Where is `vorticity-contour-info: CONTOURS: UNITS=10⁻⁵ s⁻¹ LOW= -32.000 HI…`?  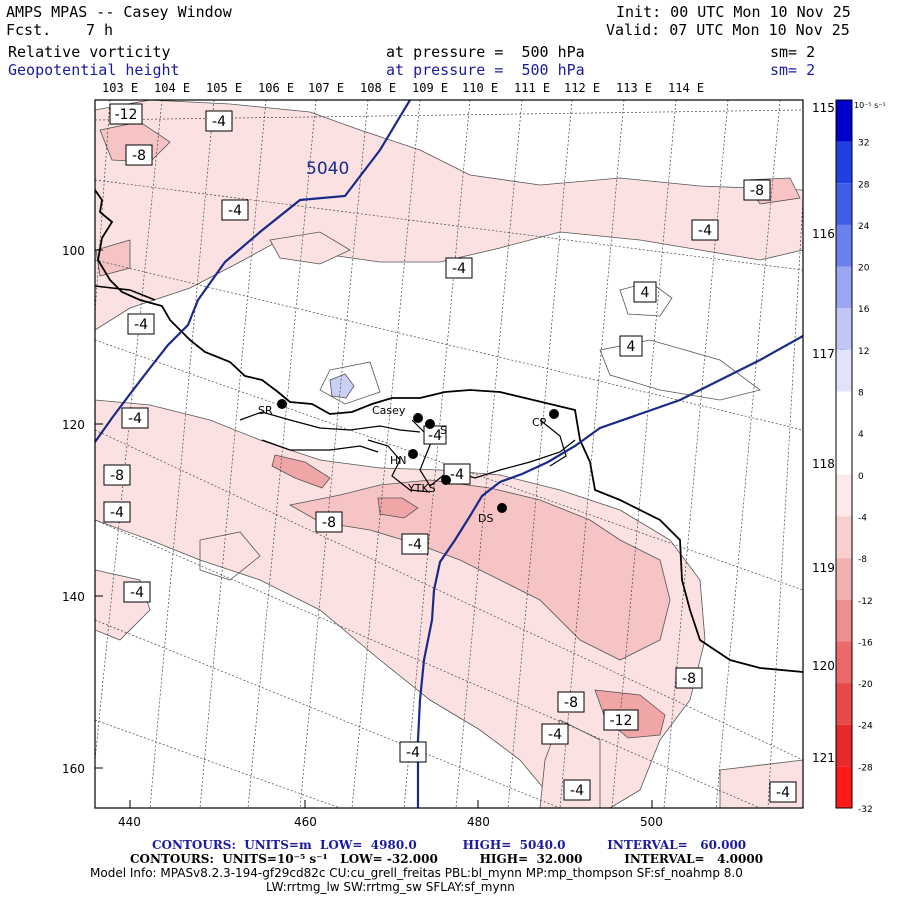 vorticity-contour-info: CONTOURS: UNITS=10⁻⁵ s⁻¹ LOW= -32.000 HI… is located at coordinates (447, 859).